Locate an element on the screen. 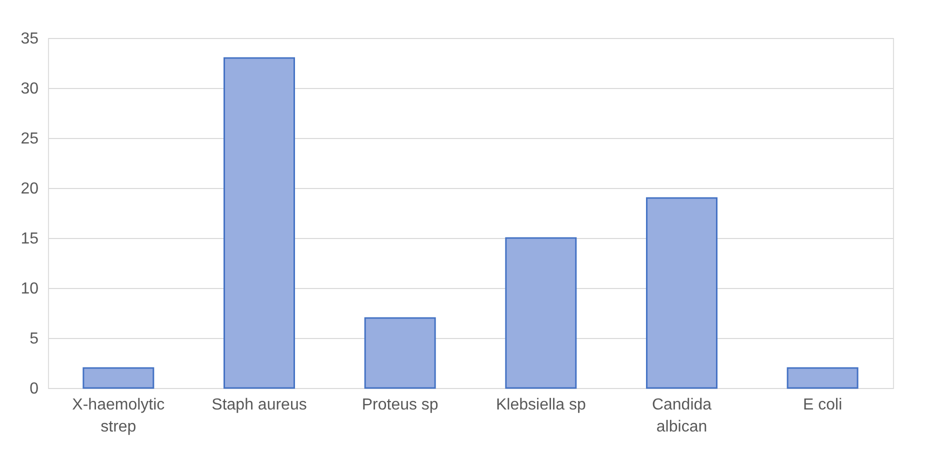  y-tick-label: 25 is located at coordinates (29, 139).